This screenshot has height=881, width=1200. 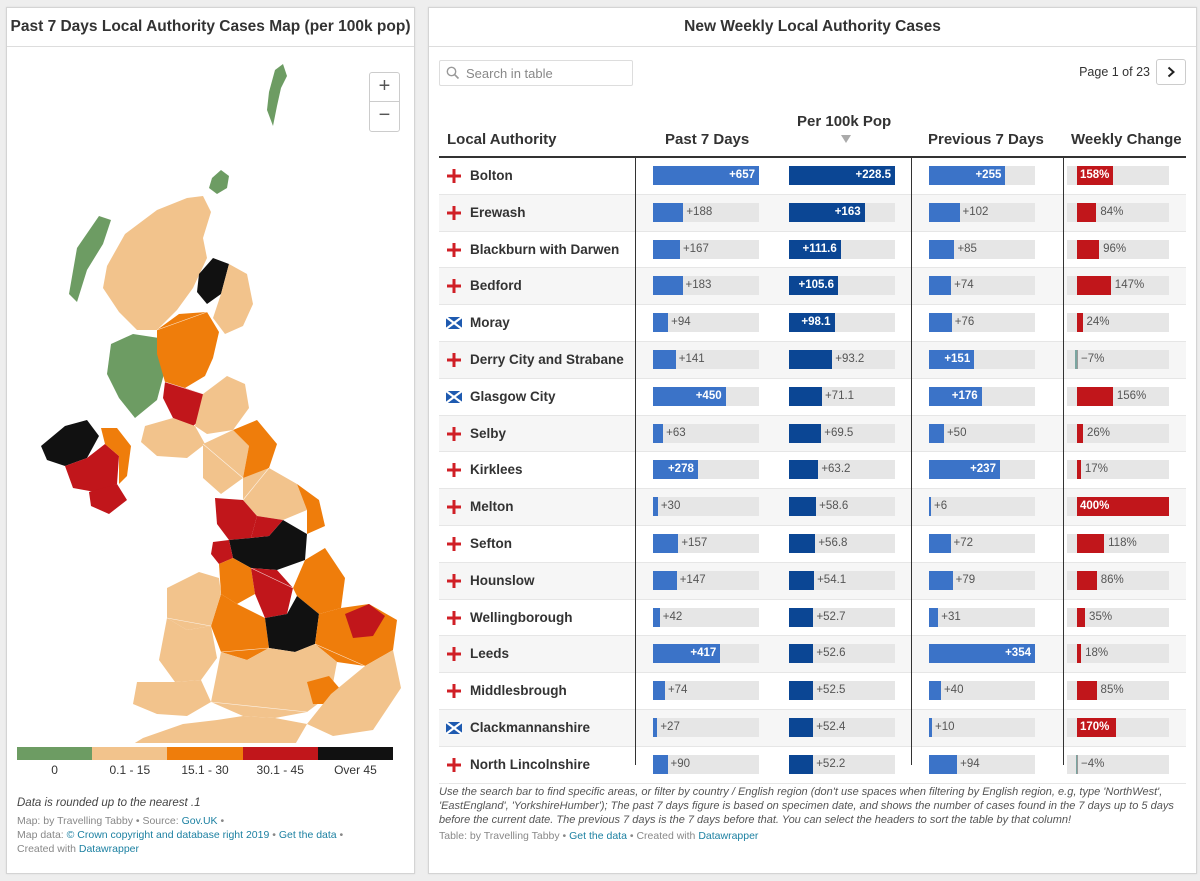 I want to click on map-region-south-central, so click(x=274, y=681).